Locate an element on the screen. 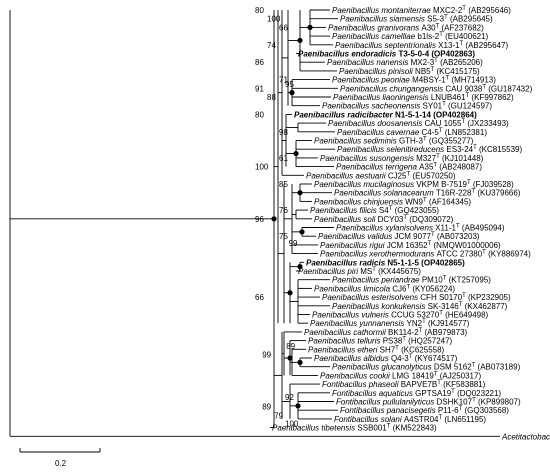 Image resolution: width=550 pixels, height=475 pixels. taxon-label: Paenibacillus telluris PS38T (HQ257247) is located at coordinates (380, 341).